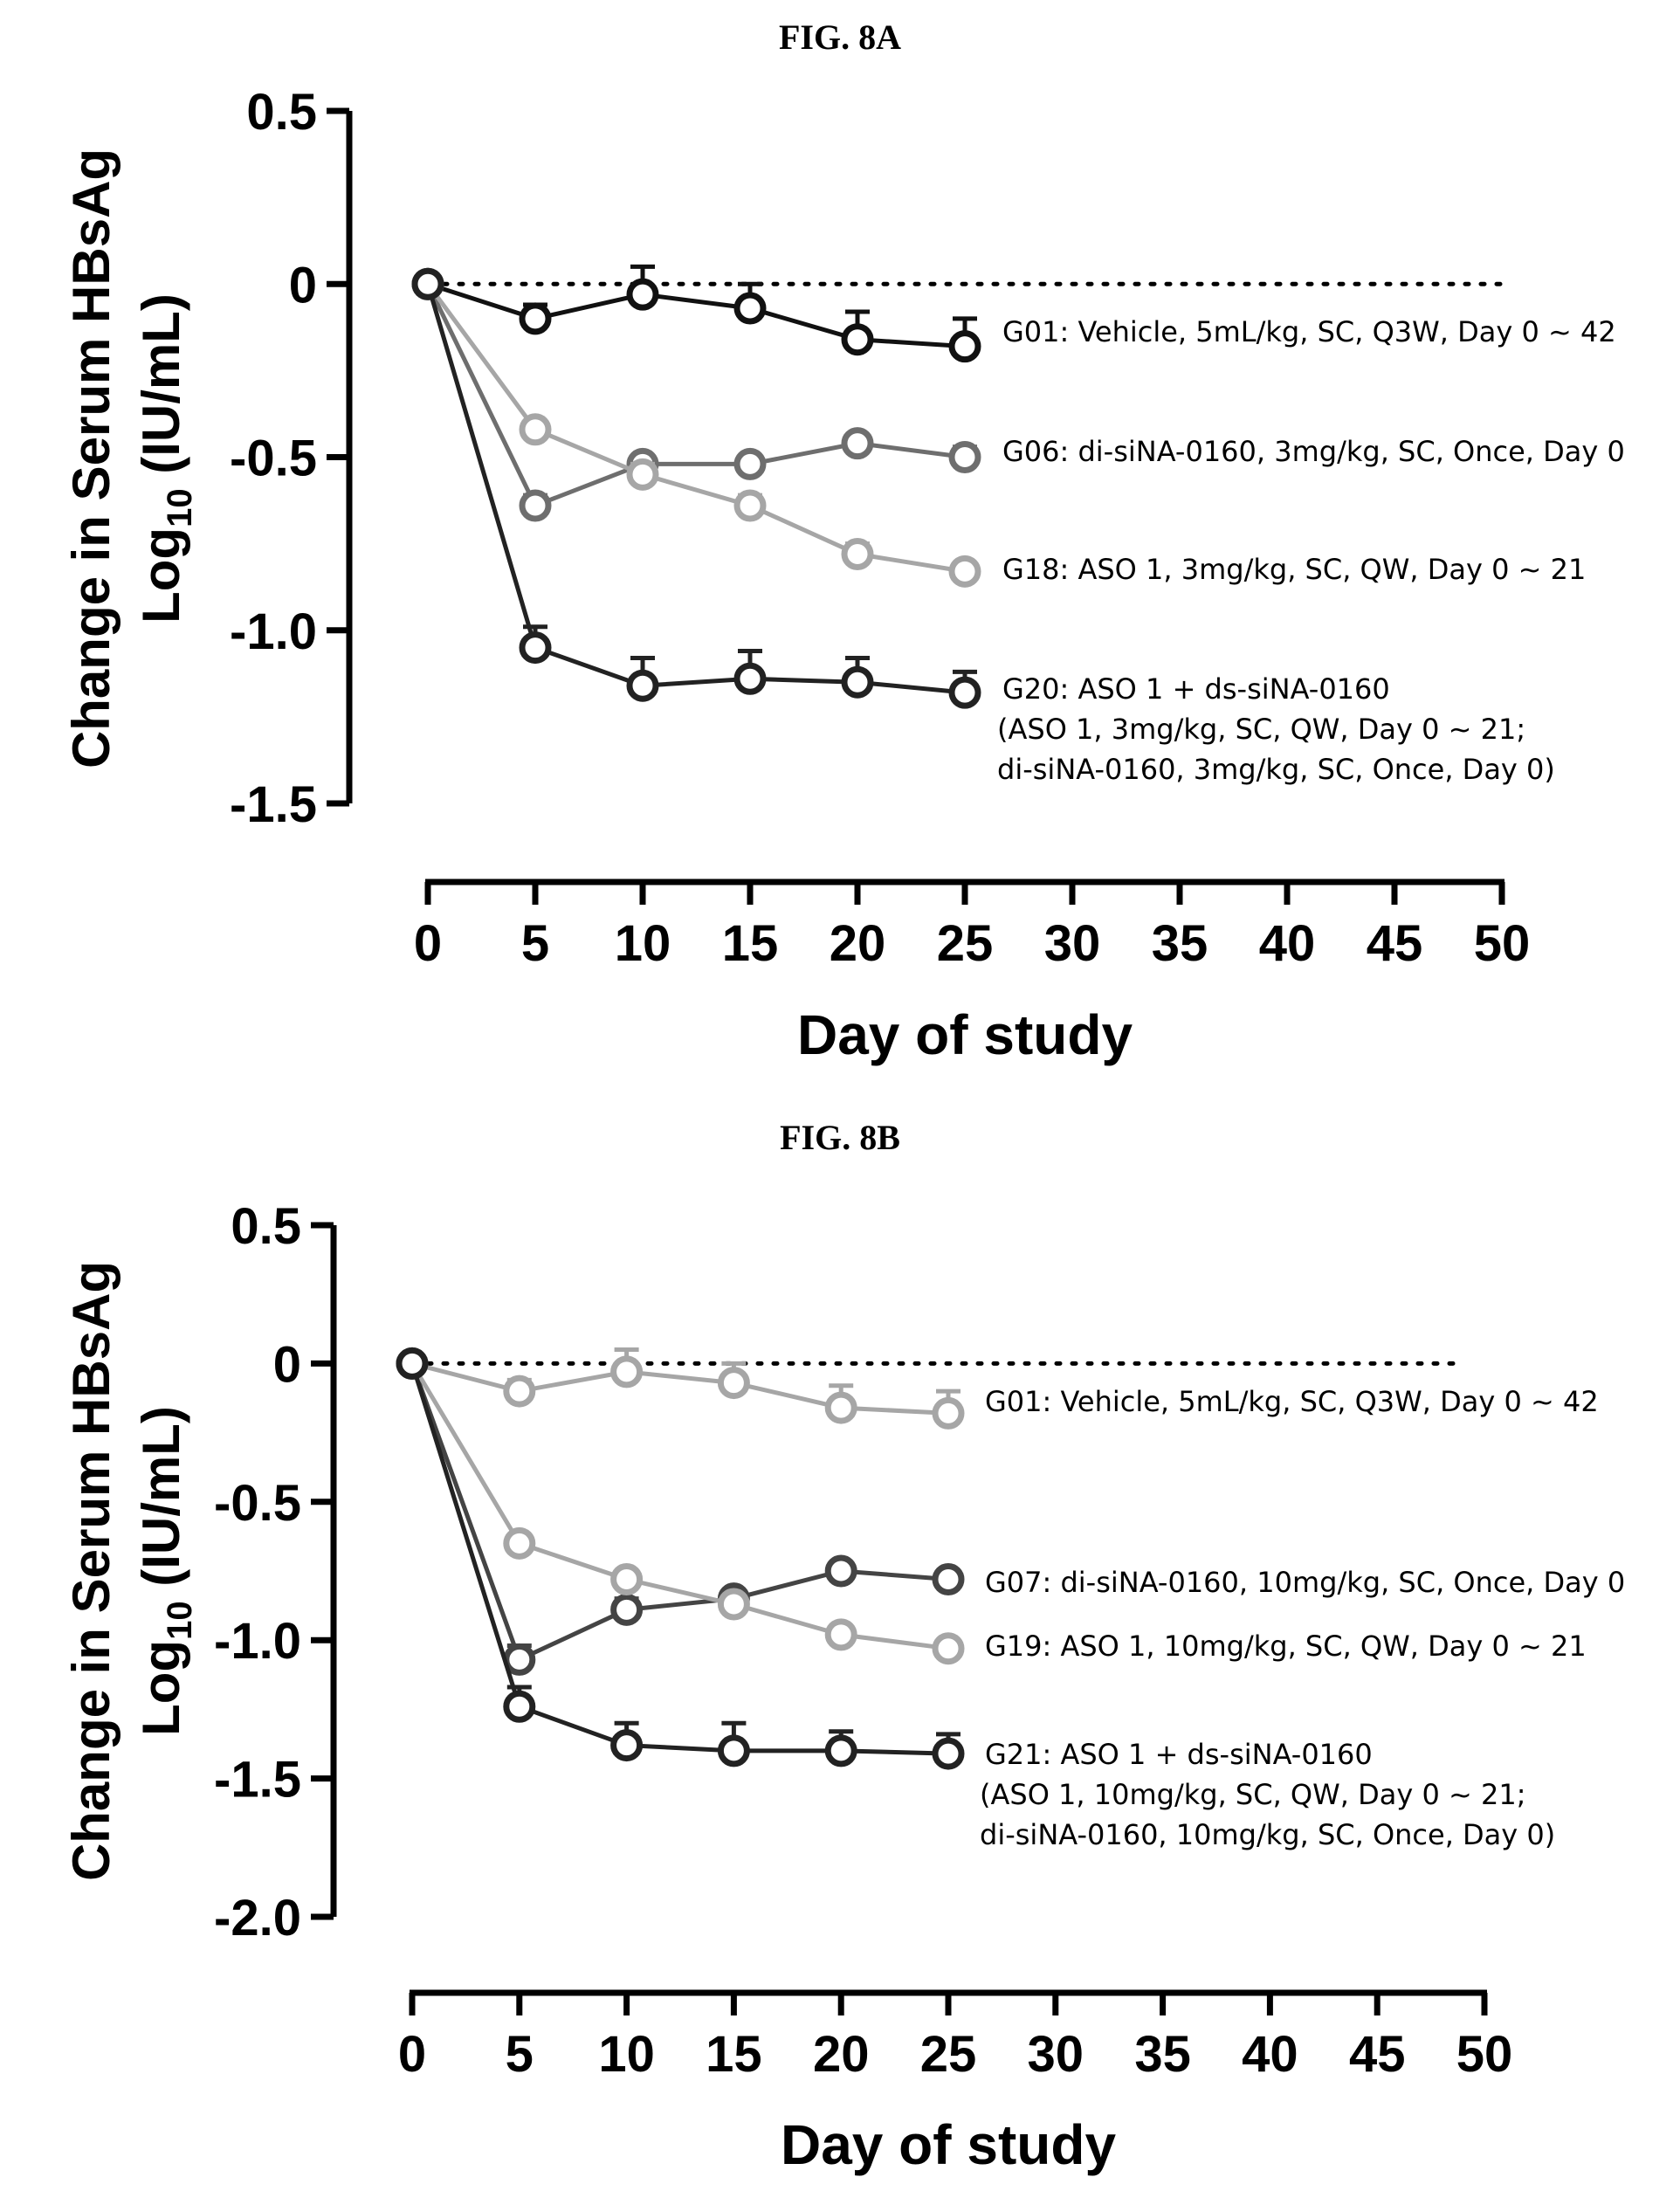 The image size is (1680, 2198). I want to click on y-axis-title-line1: Change in Serum HBsAg, so click(91, 1571).